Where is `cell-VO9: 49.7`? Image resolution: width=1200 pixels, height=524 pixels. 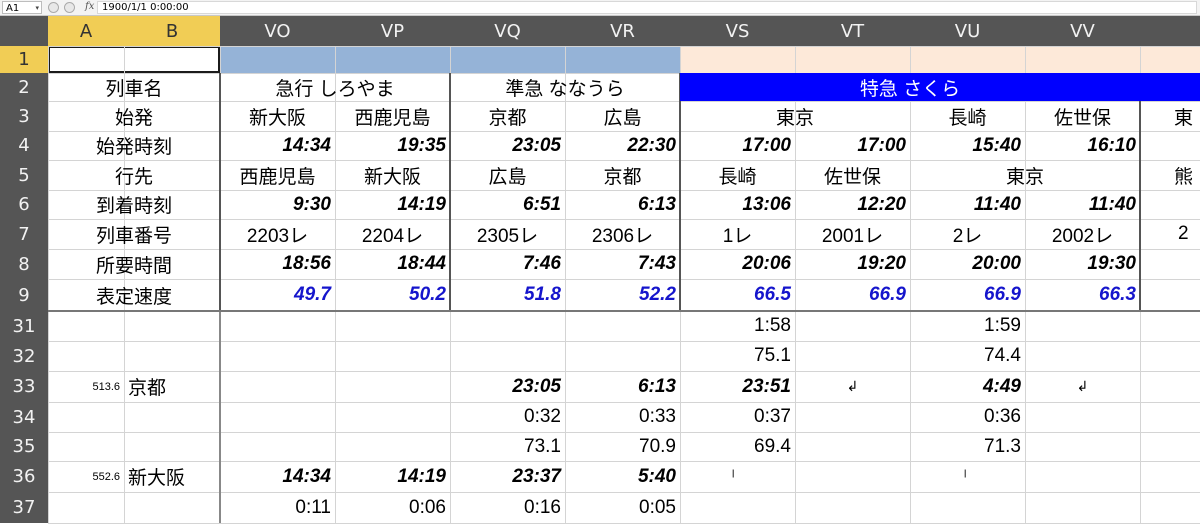 cell-VO9: 49.7 is located at coordinates (312, 294).